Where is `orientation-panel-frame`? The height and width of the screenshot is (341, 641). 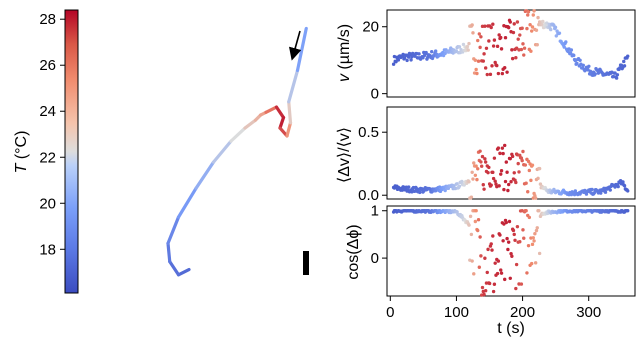 orientation-panel-frame is located at coordinates (511, 251).